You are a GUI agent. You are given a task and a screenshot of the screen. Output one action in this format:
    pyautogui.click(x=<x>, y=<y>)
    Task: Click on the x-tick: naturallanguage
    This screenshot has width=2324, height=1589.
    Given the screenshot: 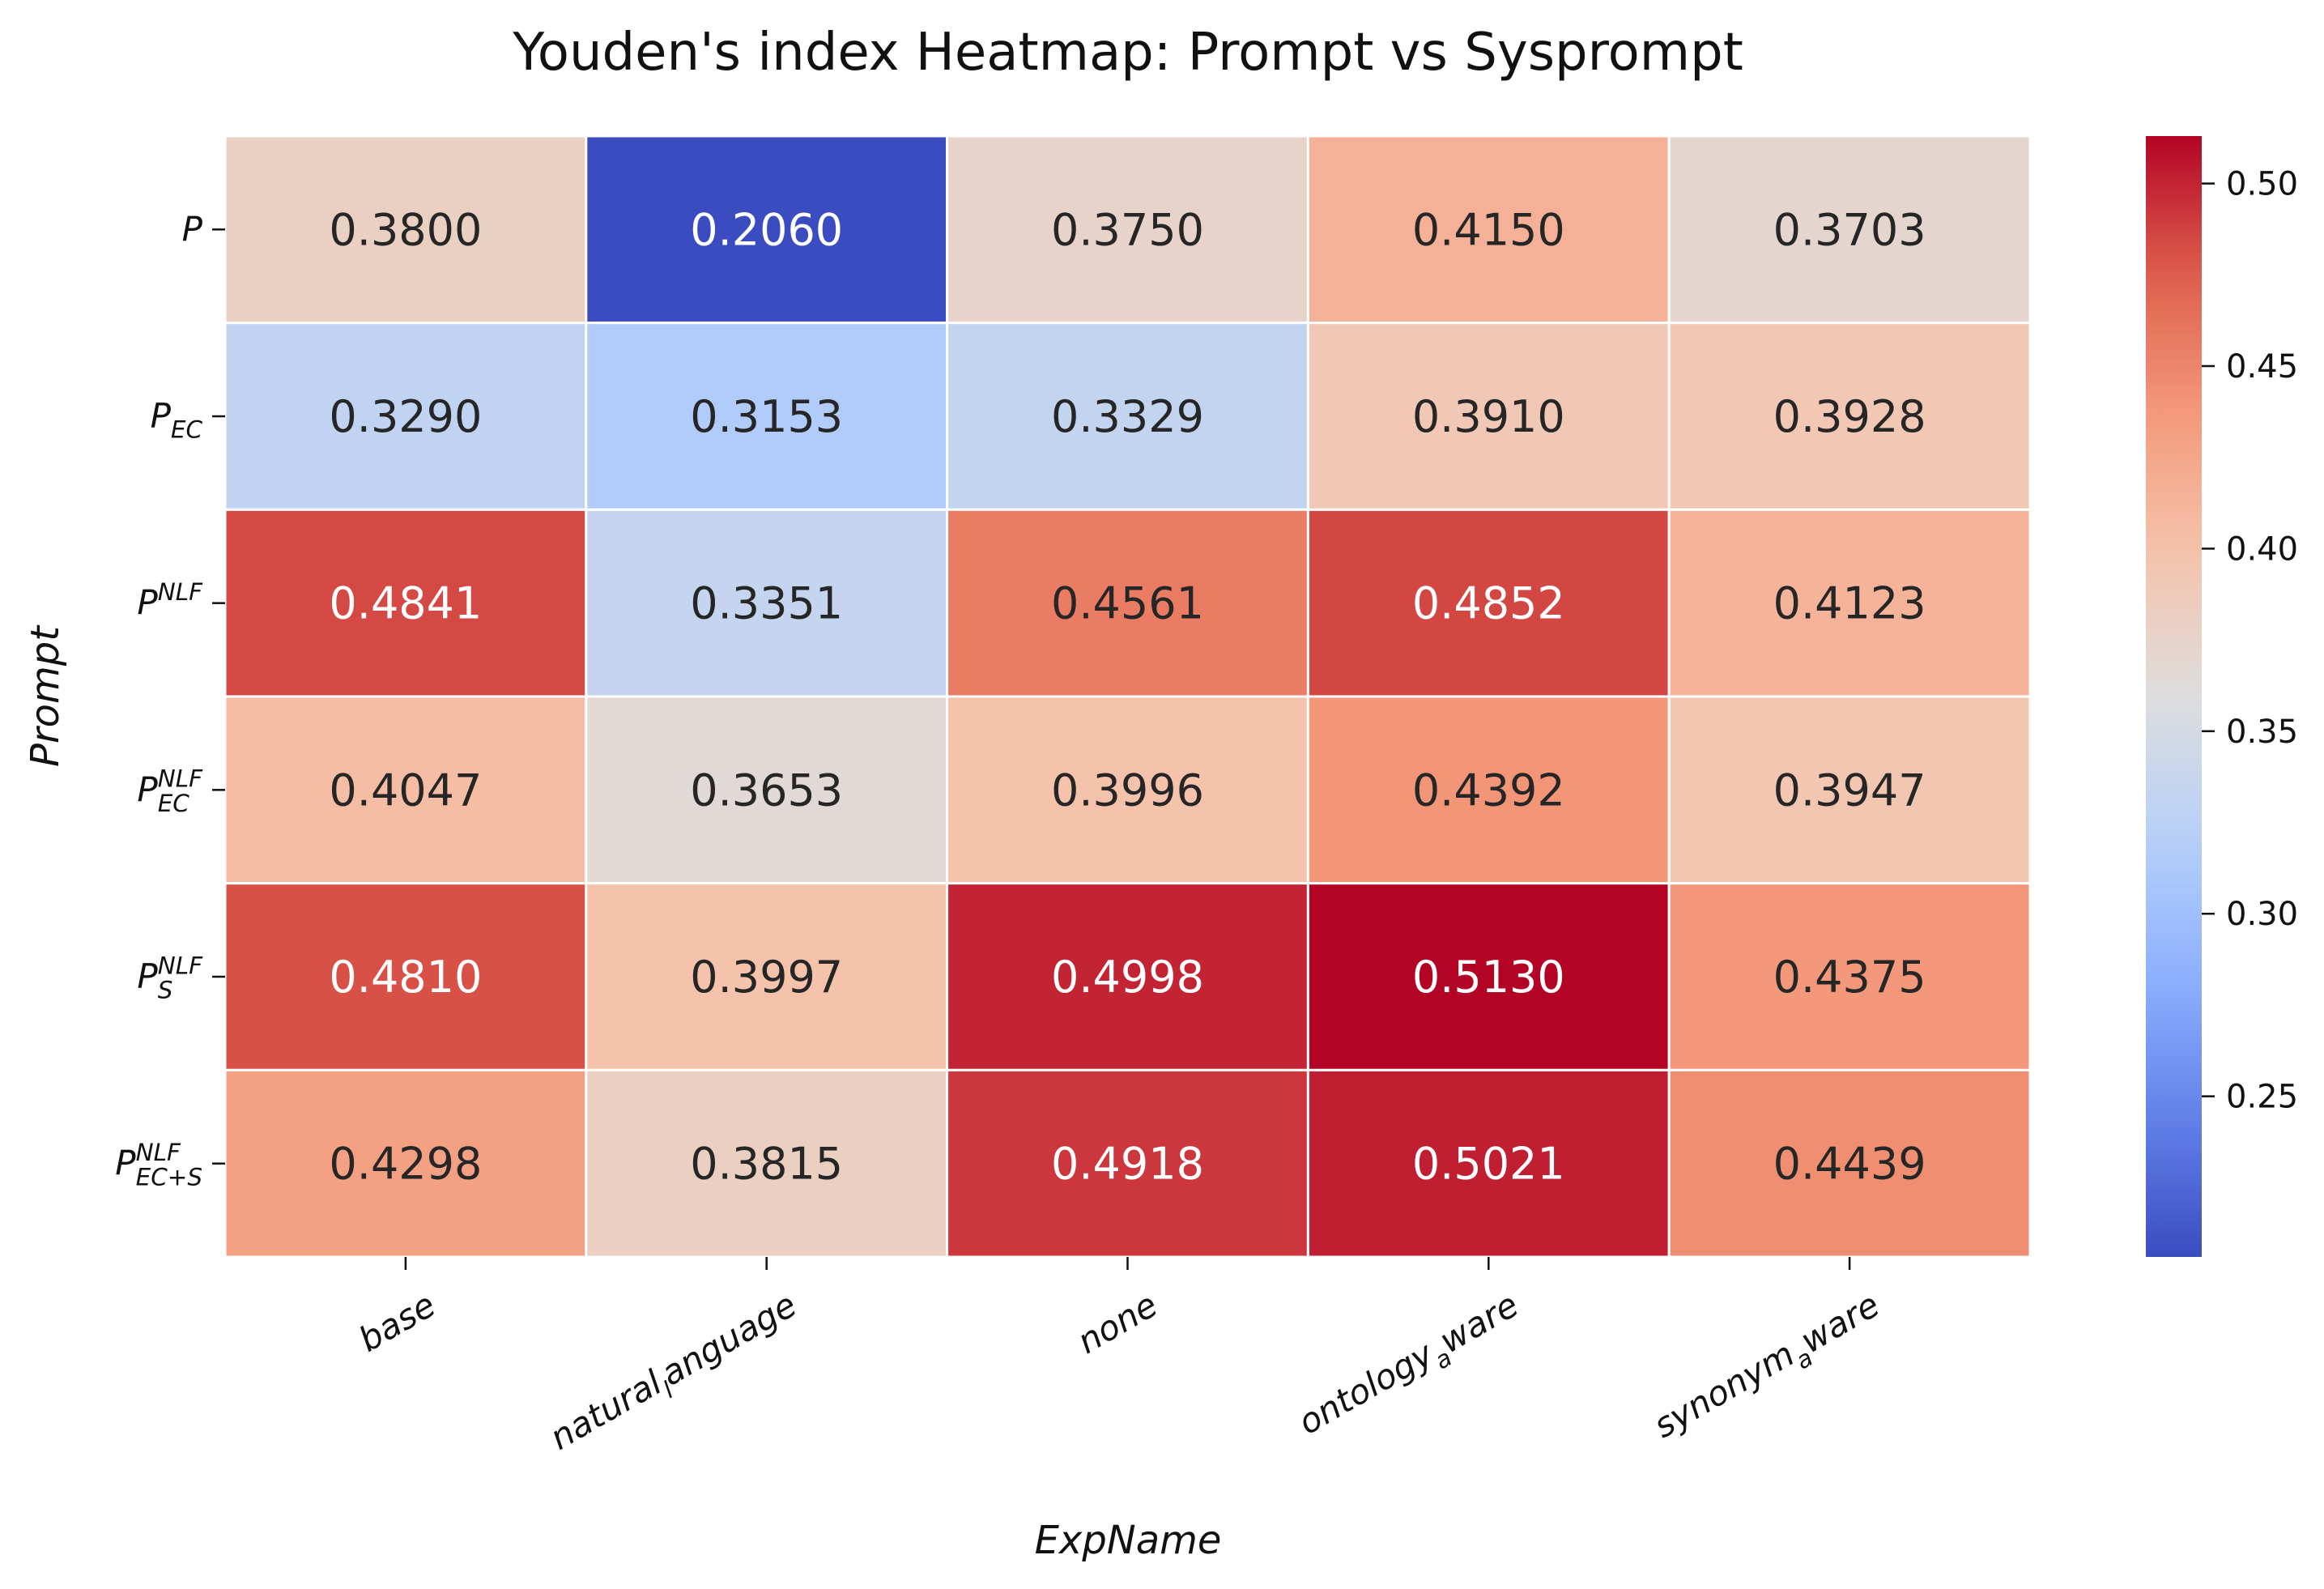 What is the action you would take?
    pyautogui.click(x=675, y=1361)
    